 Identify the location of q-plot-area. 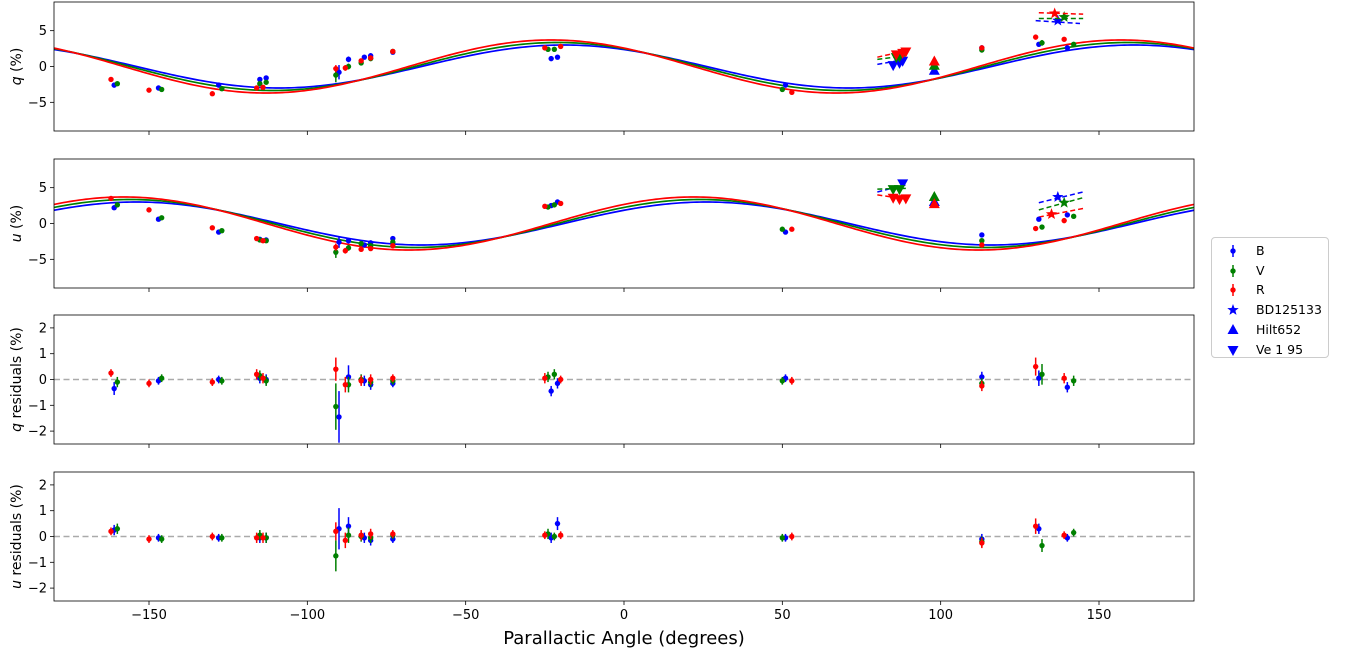
(624, 52).